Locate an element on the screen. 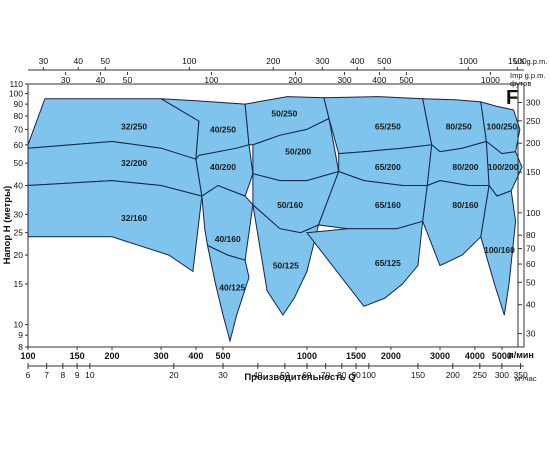 This screenshot has height=450, width=550. y-tick-label: 110 is located at coordinates (16, 84).